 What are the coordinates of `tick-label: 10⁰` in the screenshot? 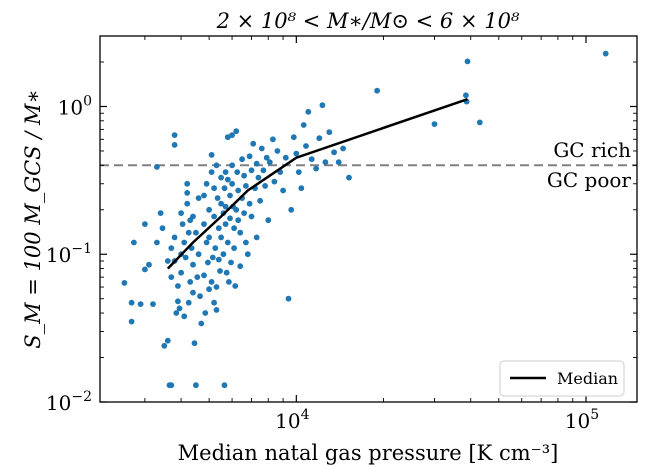 It's located at (75, 106).